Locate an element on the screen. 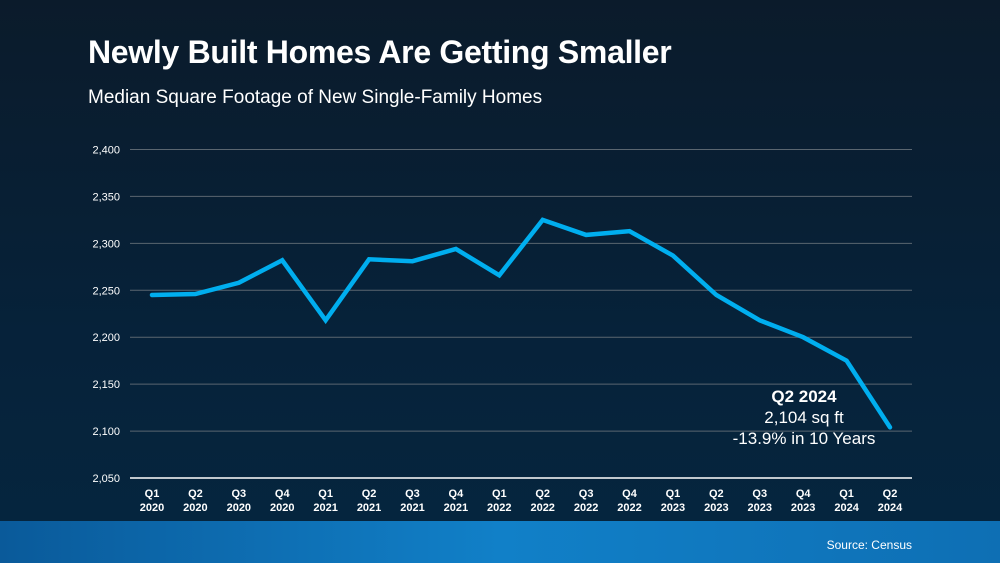  x-tick-label: Q1 2022 is located at coordinates (499, 501).